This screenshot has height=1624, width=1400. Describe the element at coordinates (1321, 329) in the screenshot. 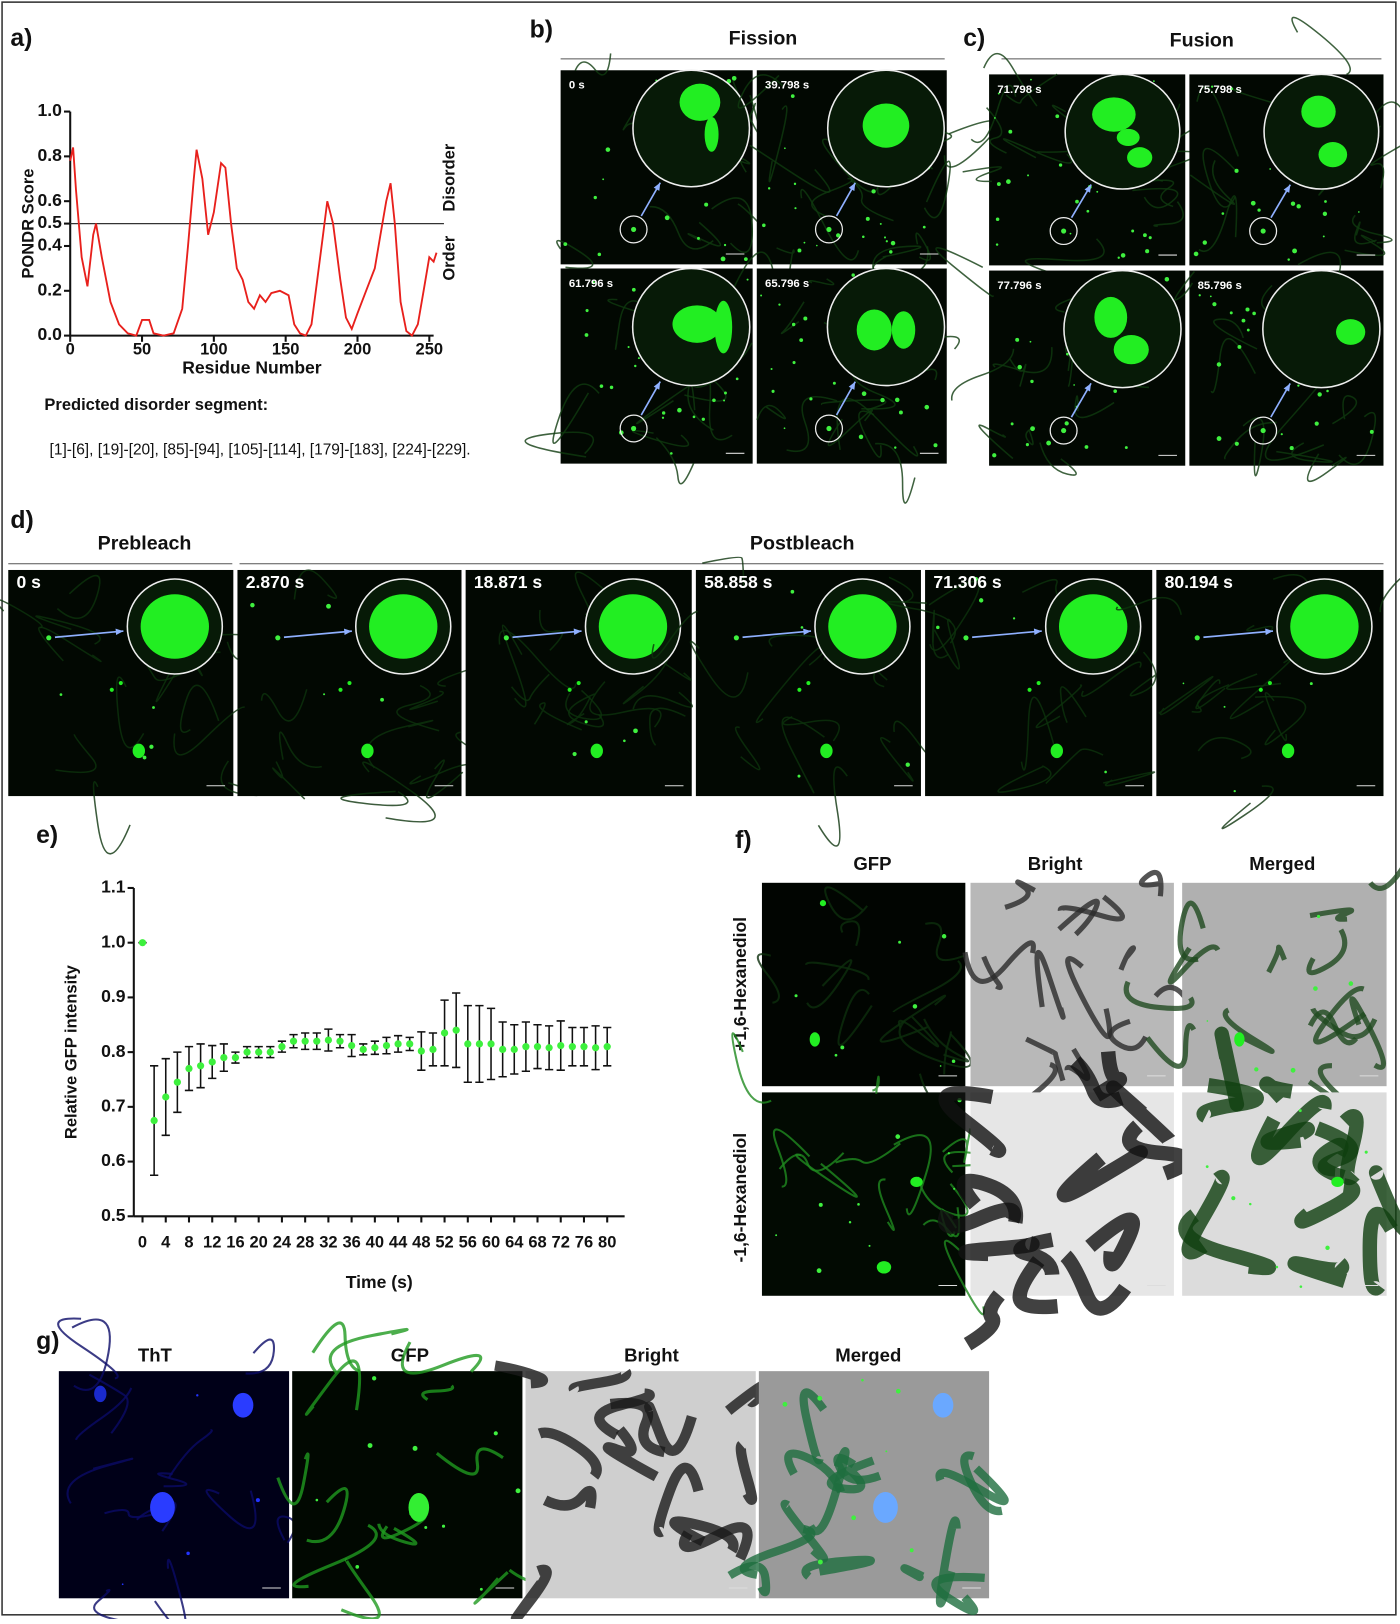

I see `zoom-inset` at that location.